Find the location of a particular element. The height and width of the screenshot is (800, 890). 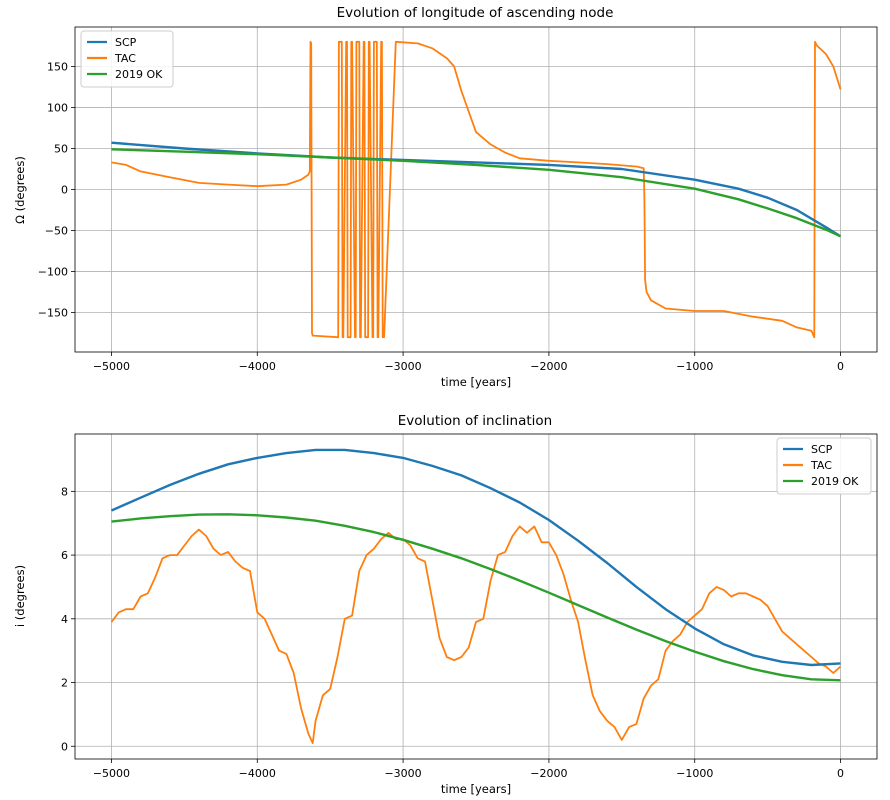

y-tick-label: 100 is located at coordinates (57, 107).